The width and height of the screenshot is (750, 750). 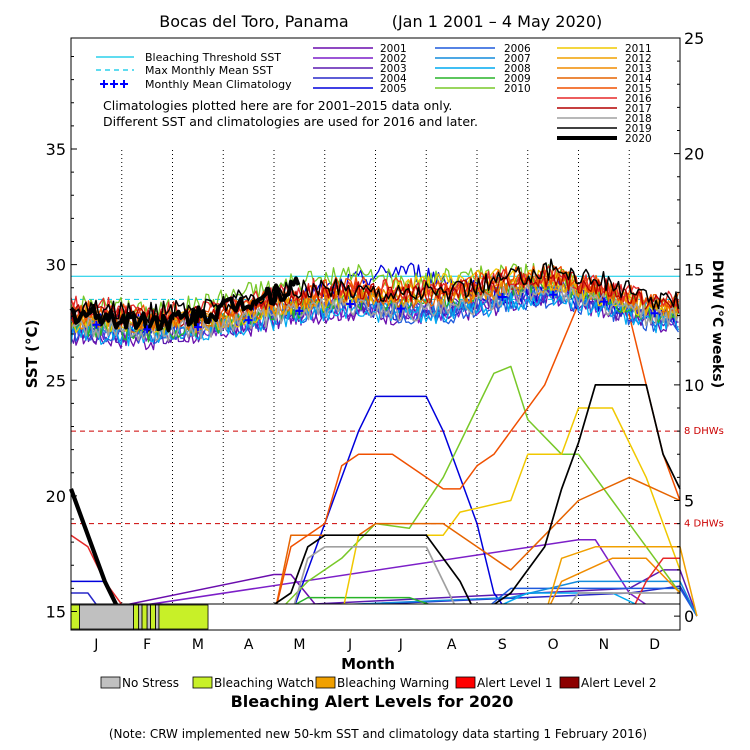 I want to click on alert-legend-label: Bleaching Watch, so click(x=264, y=683).